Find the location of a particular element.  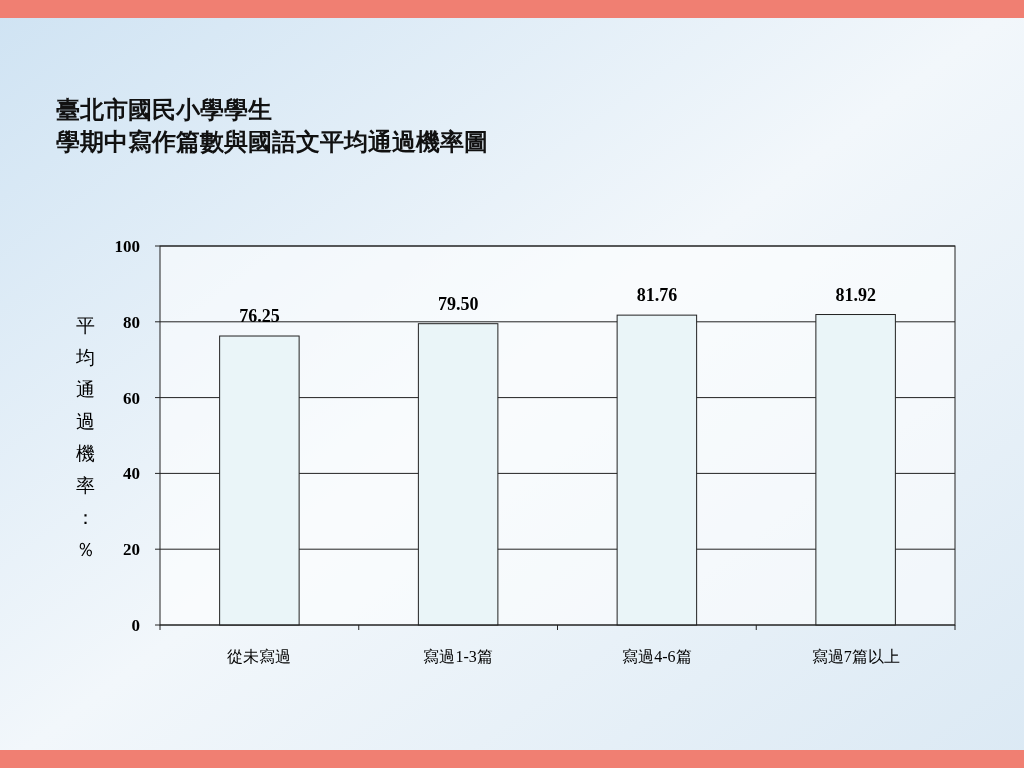

y-tick-label: 60 is located at coordinates (131, 398).